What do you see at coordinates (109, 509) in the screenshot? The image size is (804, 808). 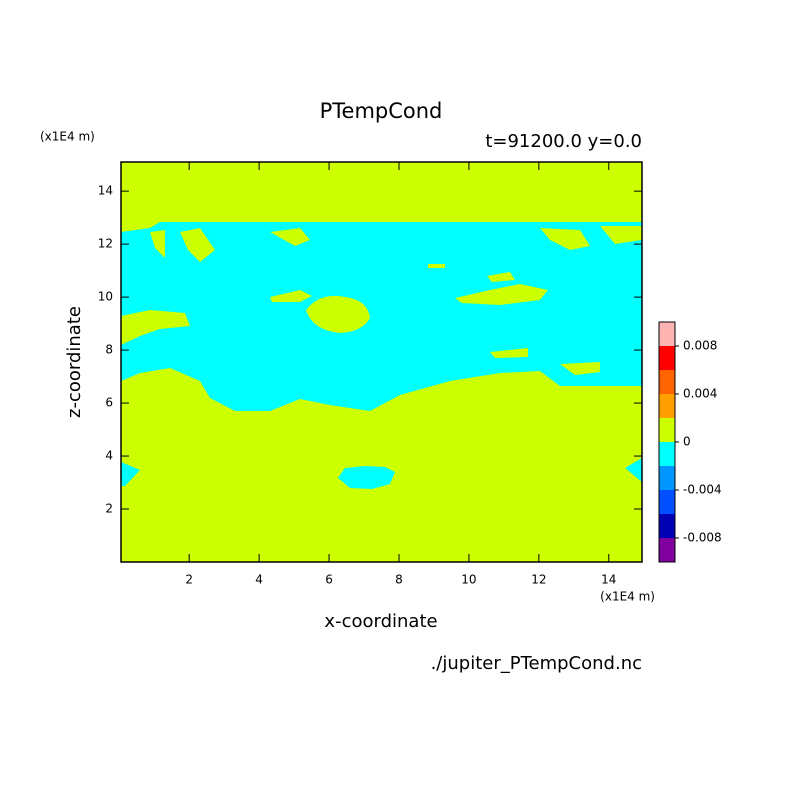 I see `y-tick-label: 2` at bounding box center [109, 509].